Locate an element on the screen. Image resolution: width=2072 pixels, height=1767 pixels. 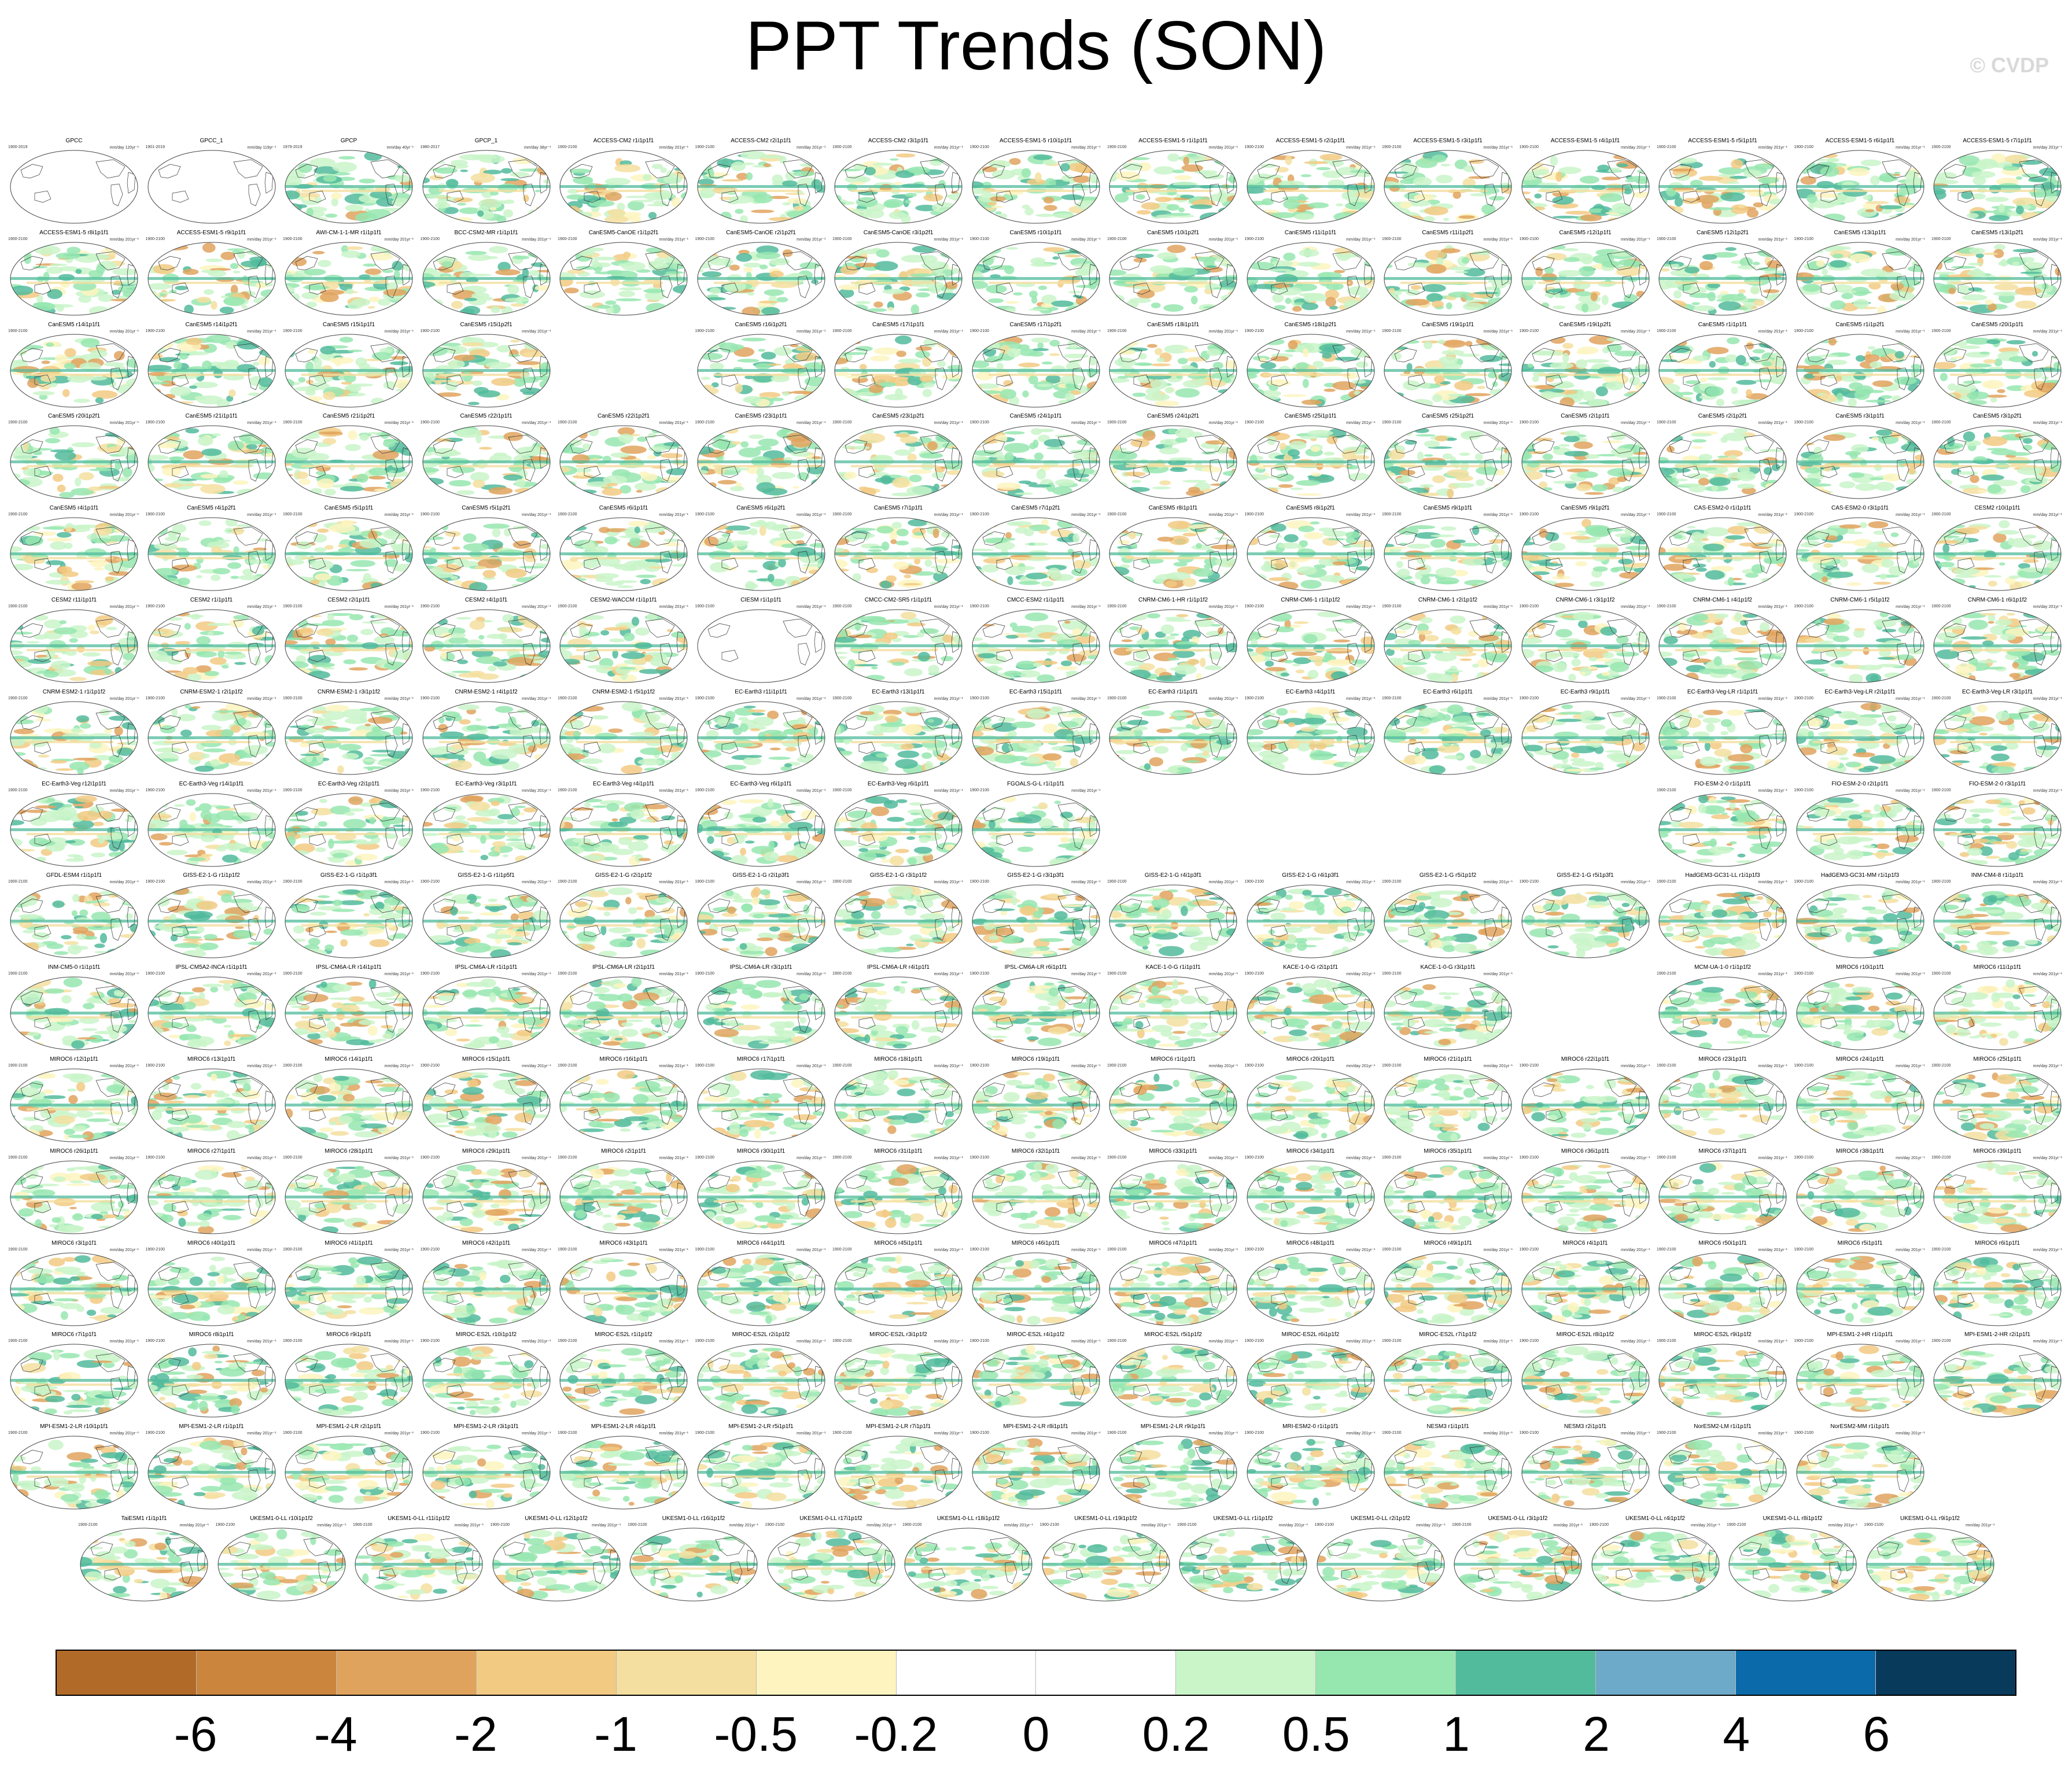
map-panel-units: mm/day 40yr⁻¹ is located at coordinates (400, 147).